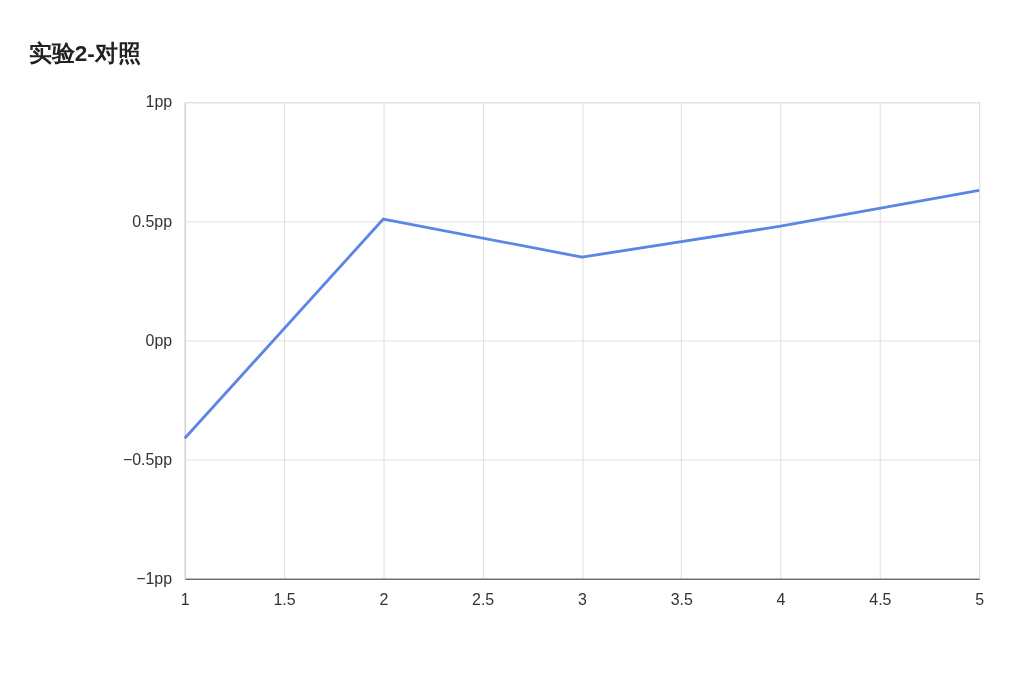  Describe the element at coordinates (284, 599) in the screenshot. I see `x-tick-label: 1.5` at that location.